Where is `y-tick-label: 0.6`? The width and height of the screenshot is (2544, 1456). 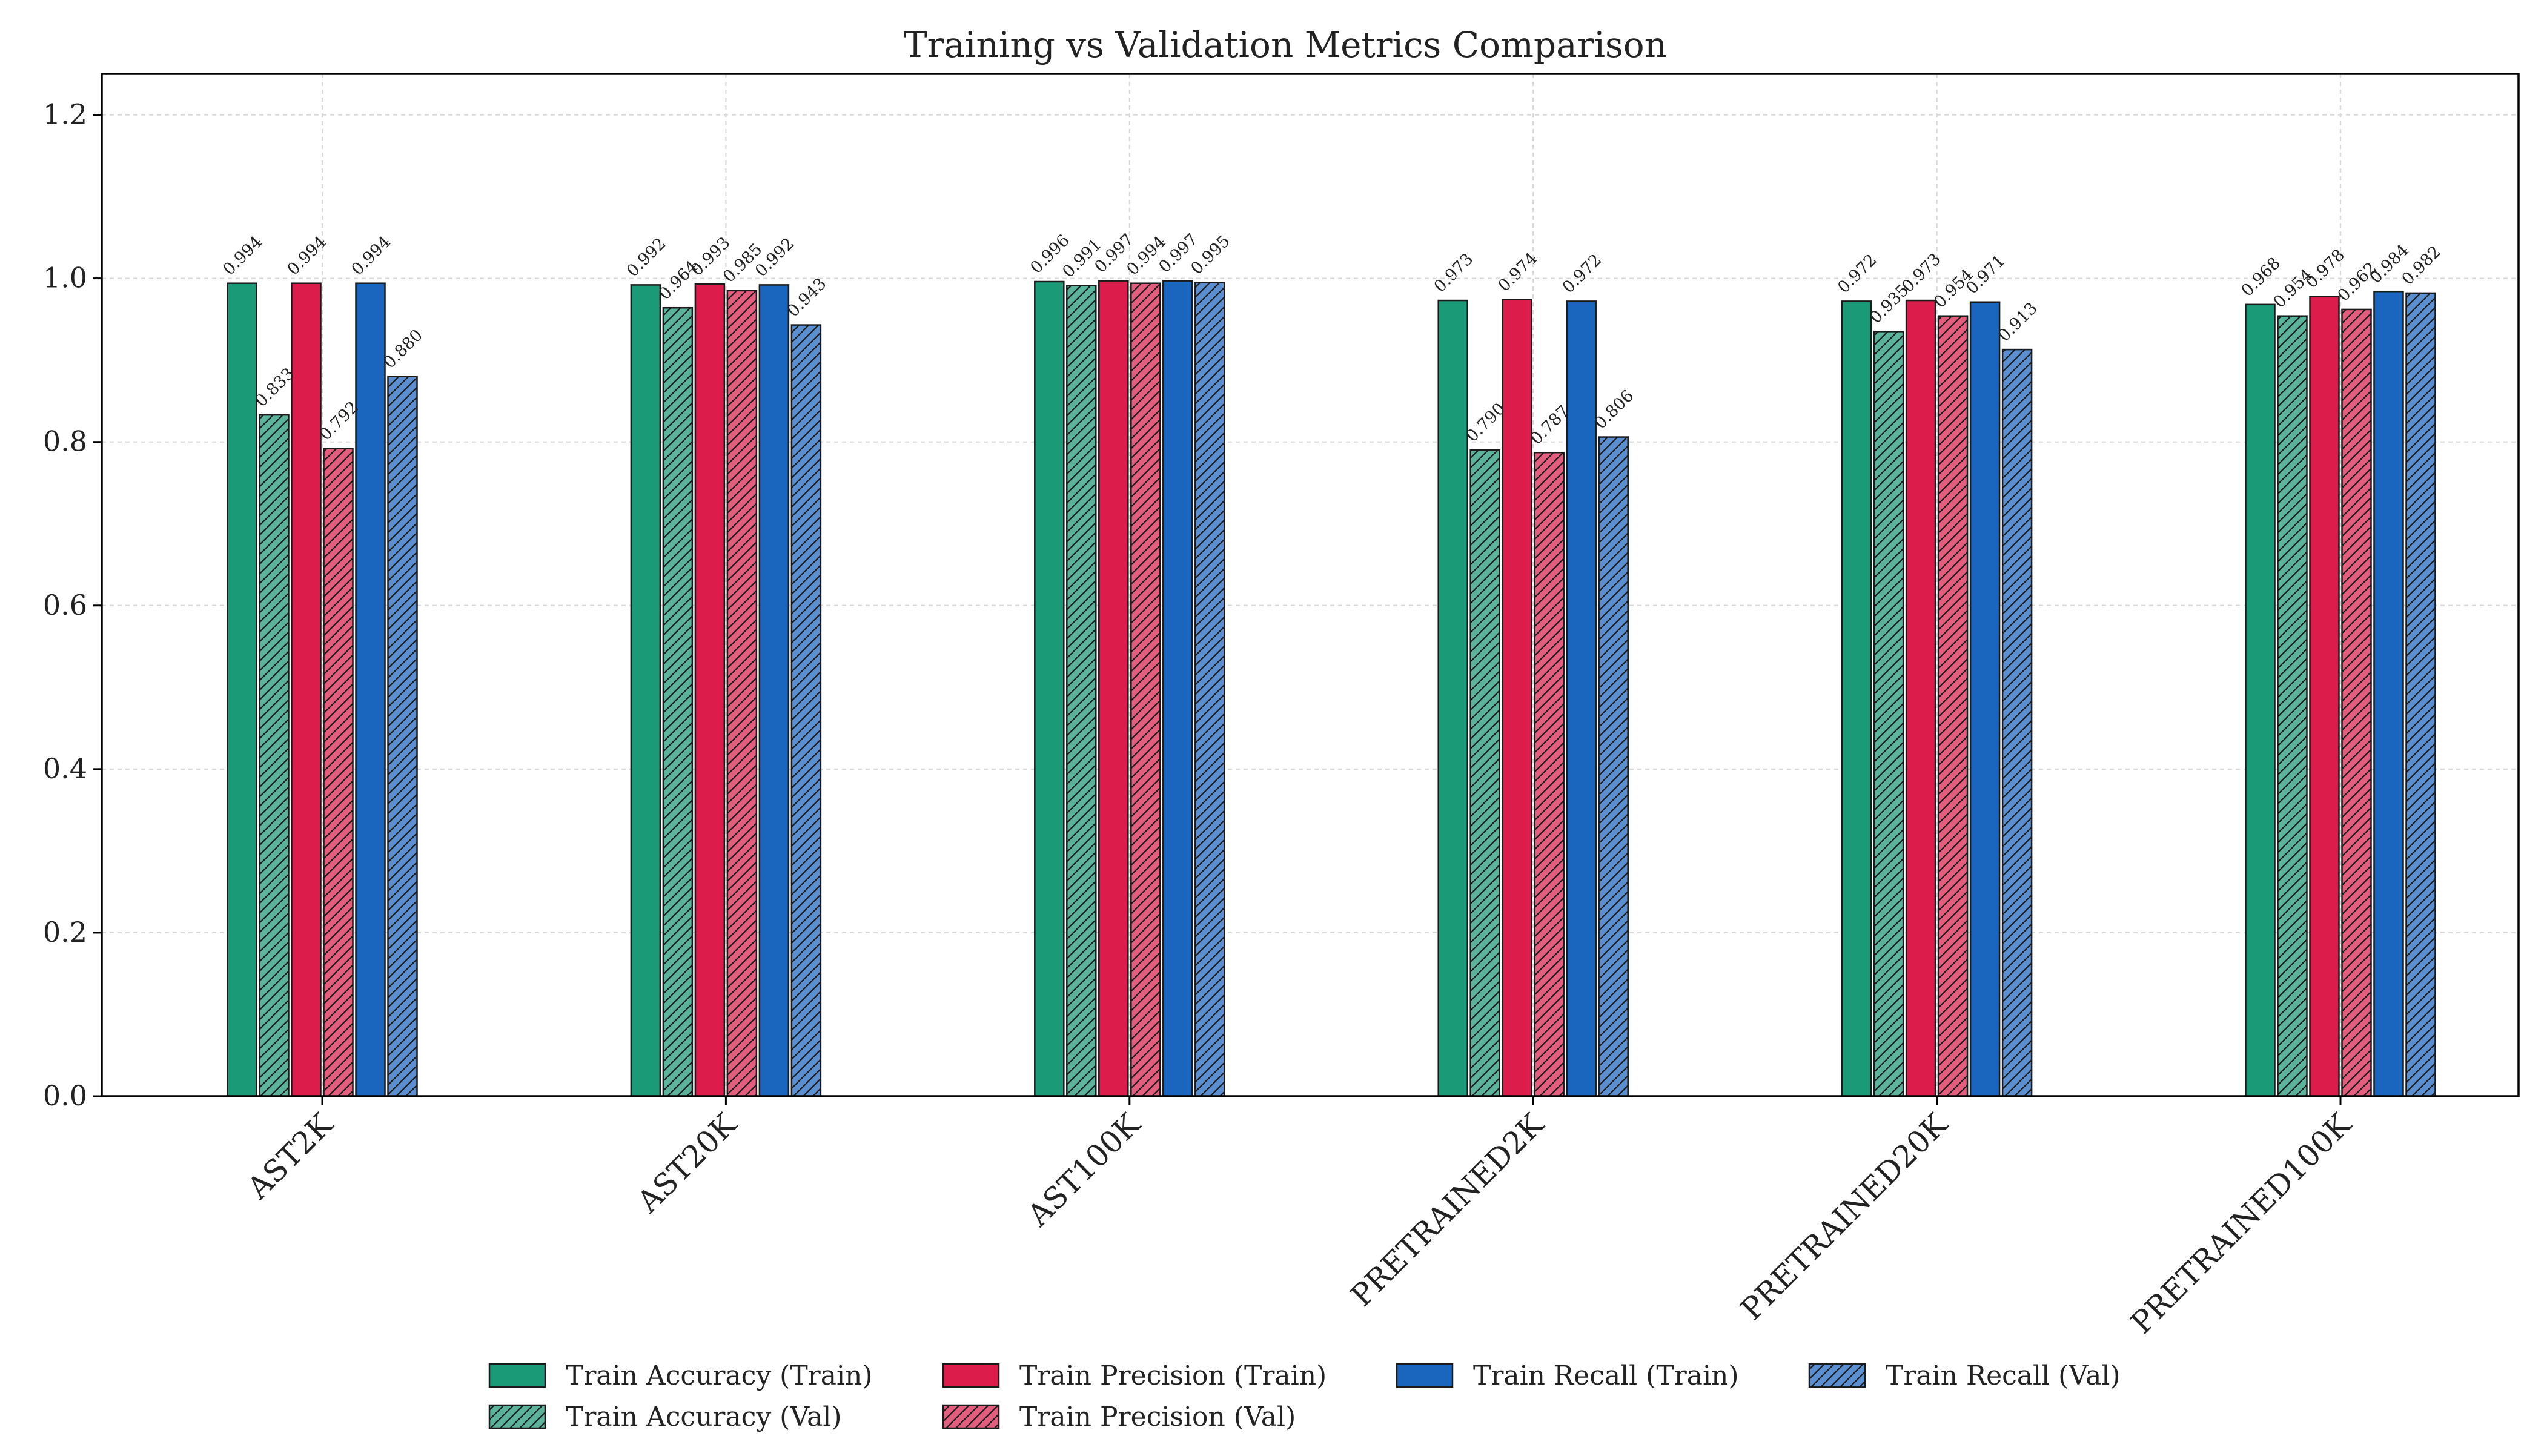 y-tick-label: 0.6 is located at coordinates (65, 605).